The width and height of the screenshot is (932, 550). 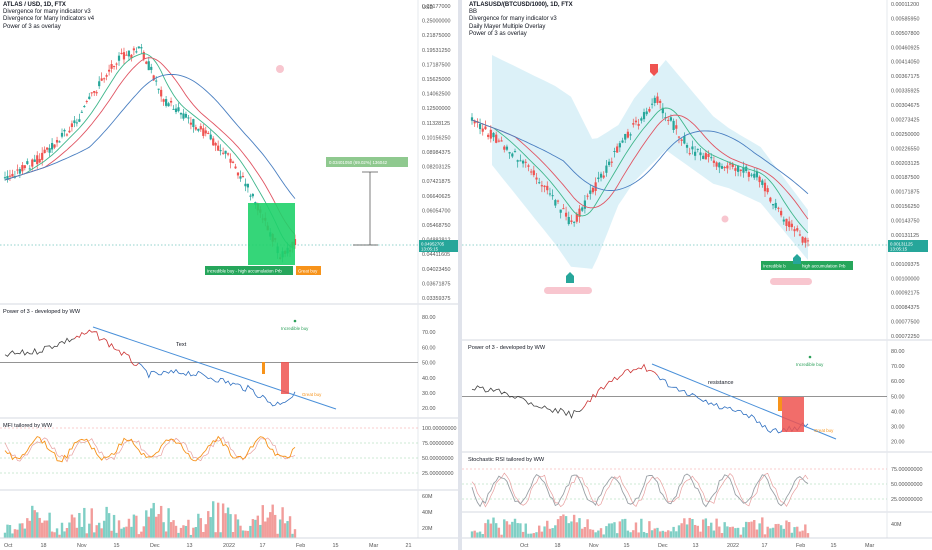 I want to click on power3-tick-label: 60.00, so click(x=898, y=382).